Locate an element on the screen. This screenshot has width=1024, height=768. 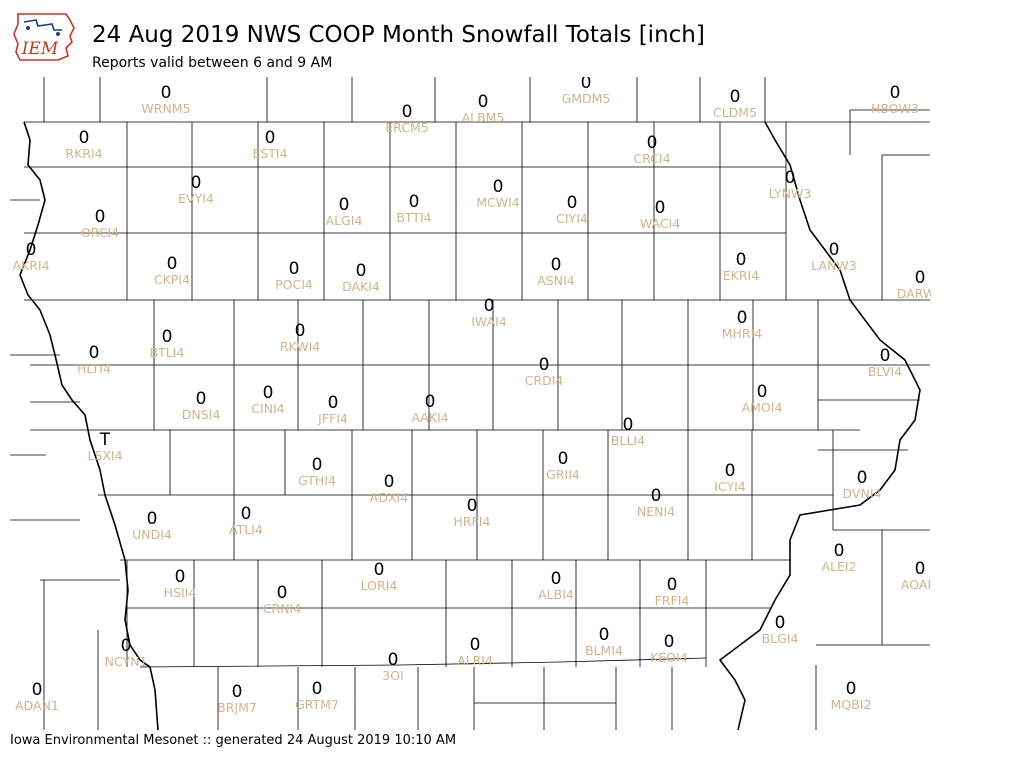
station-id: ESTI4 is located at coordinates (269, 153).